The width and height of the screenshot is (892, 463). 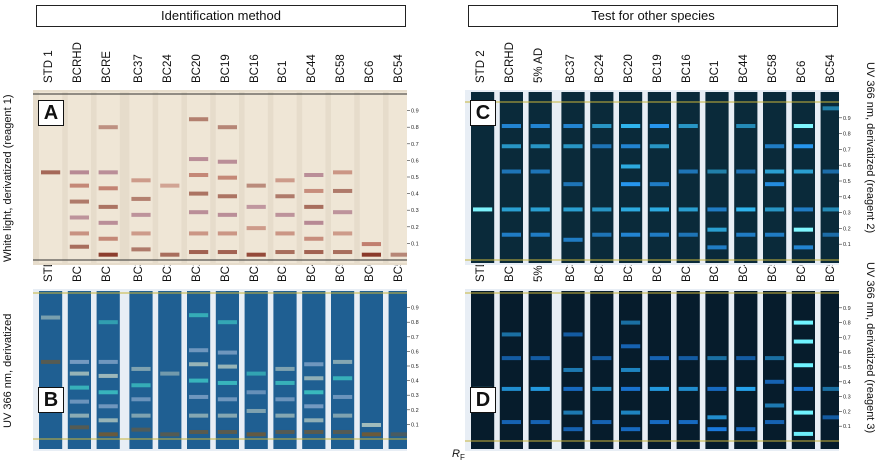 I want to click on lane-label-c-8: BC1, so click(x=715, y=71).